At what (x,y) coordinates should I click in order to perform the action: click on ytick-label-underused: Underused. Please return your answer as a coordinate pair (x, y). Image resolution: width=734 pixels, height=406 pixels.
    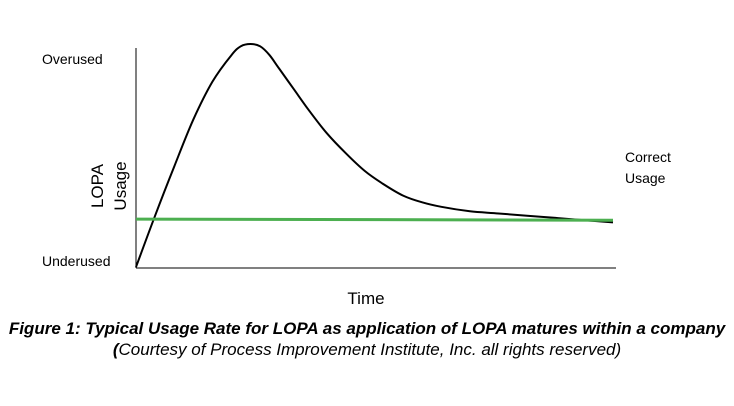
    Looking at the image, I should click on (76, 261).